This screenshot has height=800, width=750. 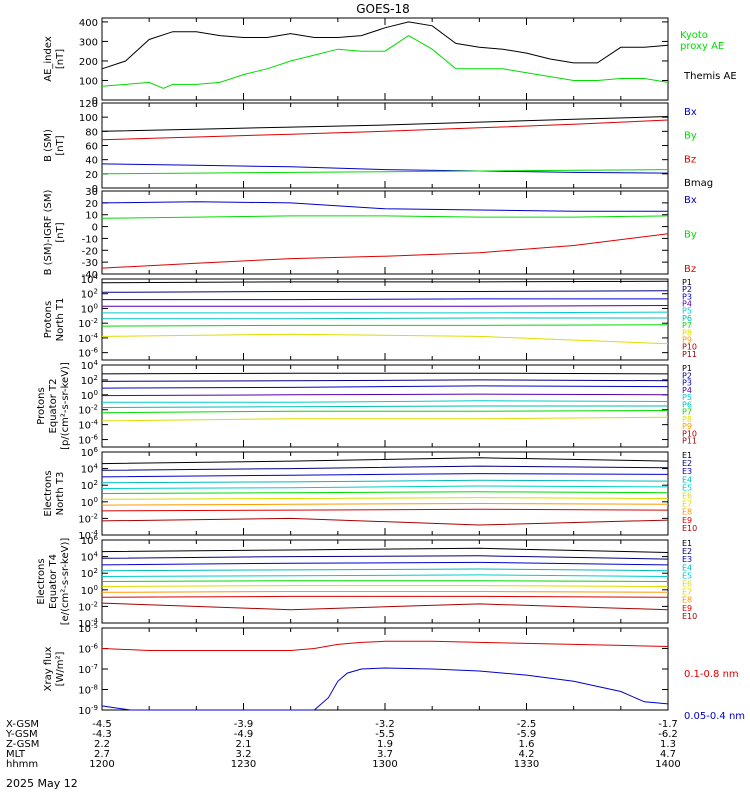 What do you see at coordinates (101, 764) in the screenshot?
I see `ephemeris-value: 1200` at bounding box center [101, 764].